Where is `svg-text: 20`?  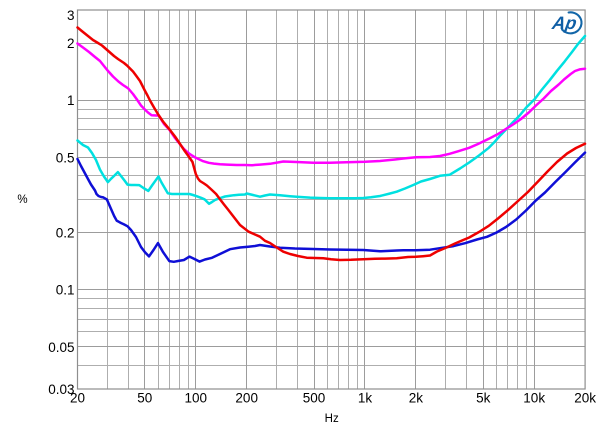 svg-text: 20 is located at coordinates (77, 397).